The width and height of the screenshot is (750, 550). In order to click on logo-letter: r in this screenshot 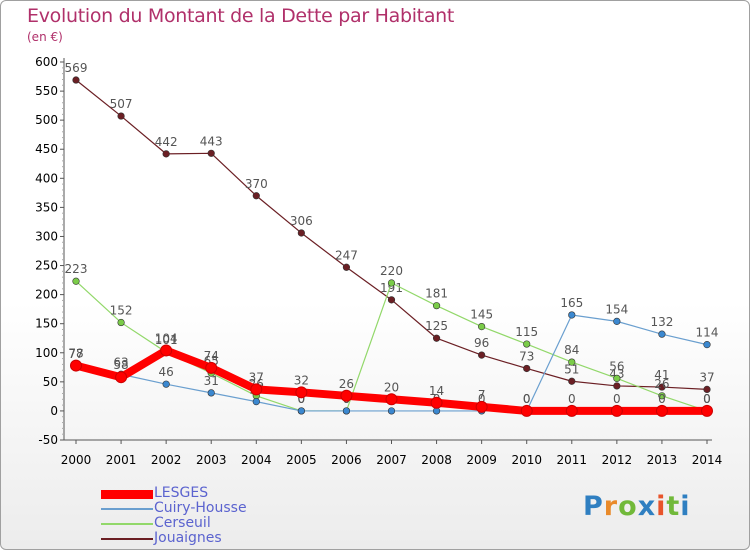, I will do `click(611, 506)`.